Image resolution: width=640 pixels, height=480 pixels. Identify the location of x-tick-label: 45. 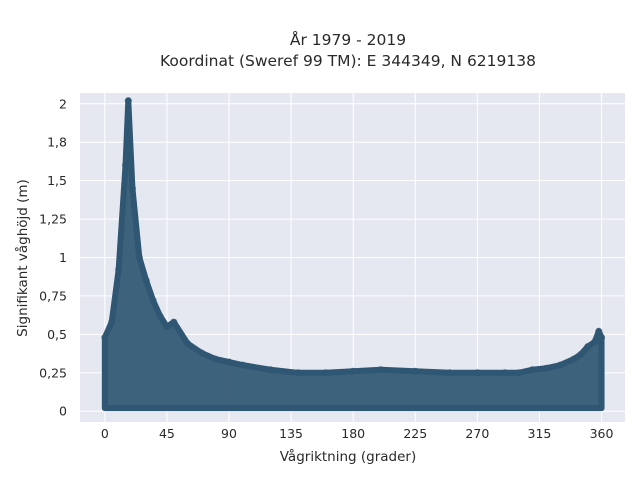
(167, 433).